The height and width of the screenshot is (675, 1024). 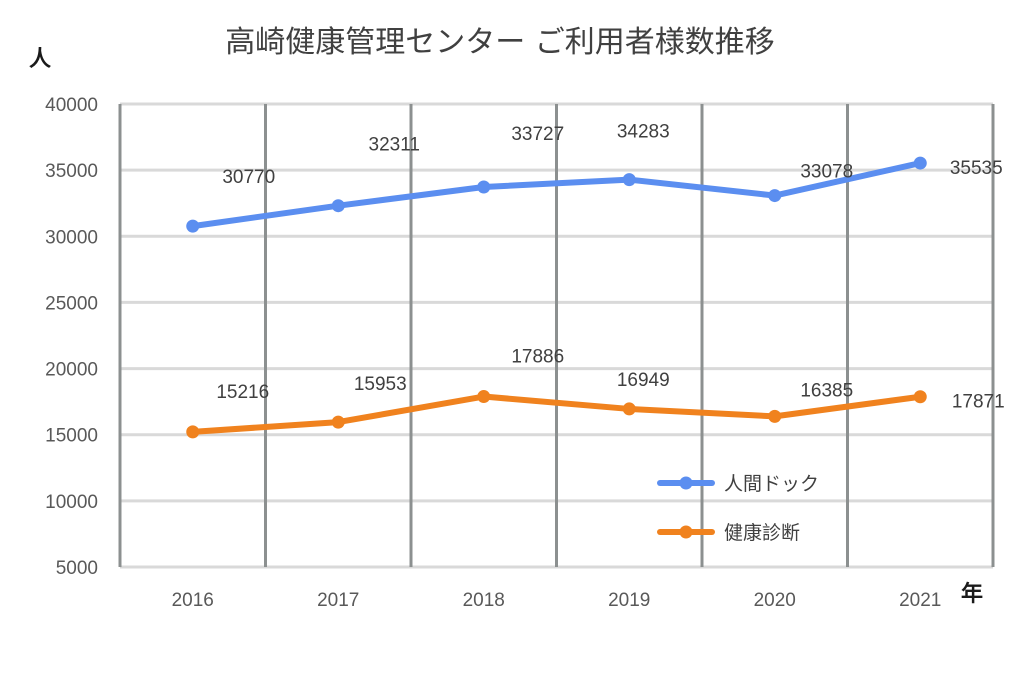 What do you see at coordinates (537, 134) in the screenshot?
I see `data-label: 33727` at bounding box center [537, 134].